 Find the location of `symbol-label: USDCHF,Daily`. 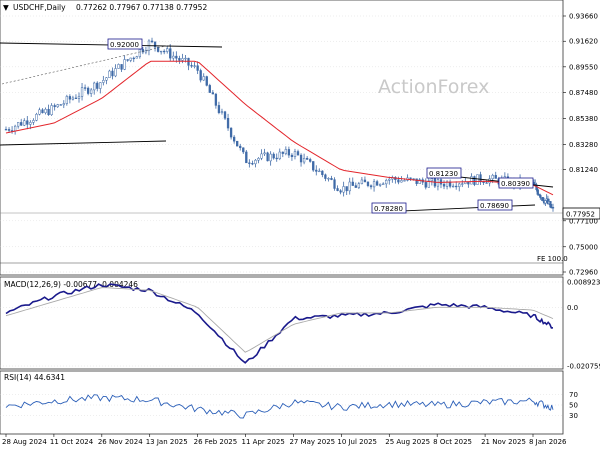

symbol-label: USDCHF,Daily is located at coordinates (39, 7).